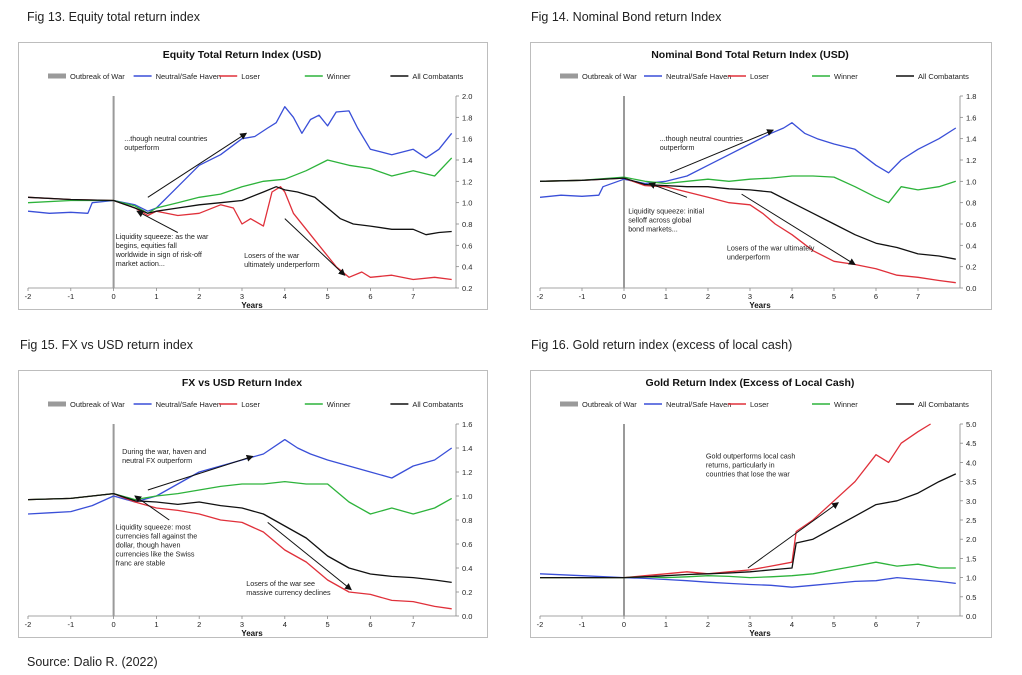  What do you see at coordinates (748, 257) in the screenshot?
I see `fig14-annotation-line: underperform` at bounding box center [748, 257].